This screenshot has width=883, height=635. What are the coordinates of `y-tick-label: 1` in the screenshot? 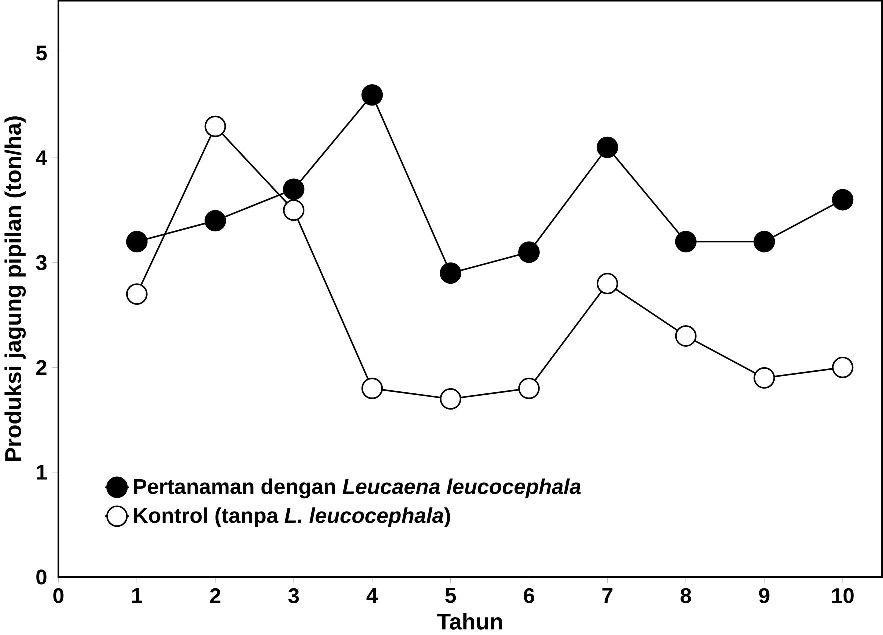 It's located at (42, 472).